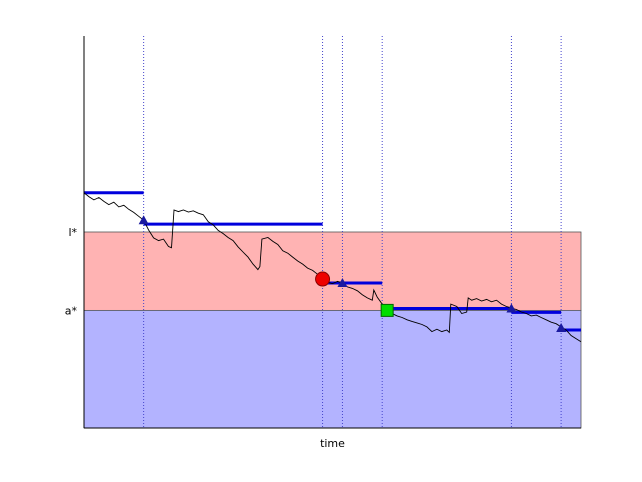  What do you see at coordinates (332, 443) in the screenshot?
I see `x-axis-label: time` at bounding box center [332, 443].